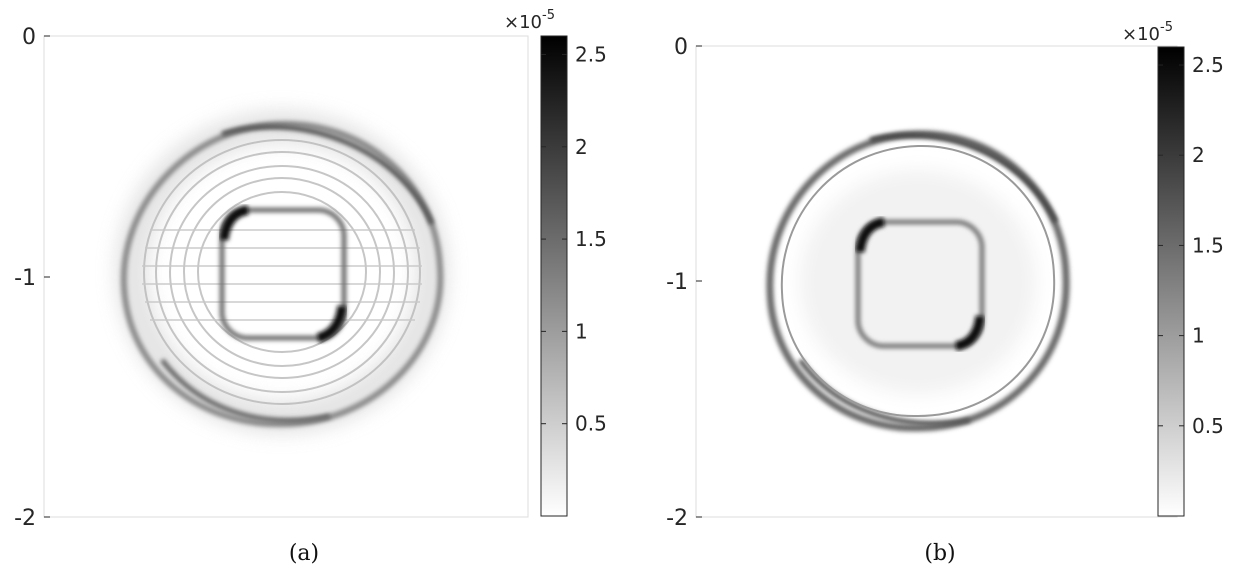 The height and width of the screenshot is (572, 1240). What do you see at coordinates (1208, 245) in the screenshot?
I see `panel-b-colorbar-tick-label: 1.5` at bounding box center [1208, 245].